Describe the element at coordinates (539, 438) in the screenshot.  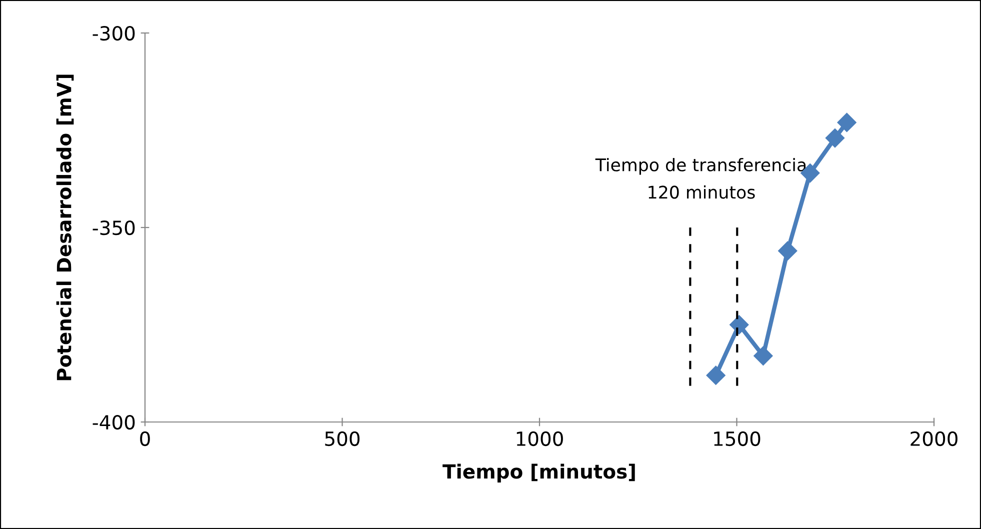
I see `x-tick-label: 1000` at that location.